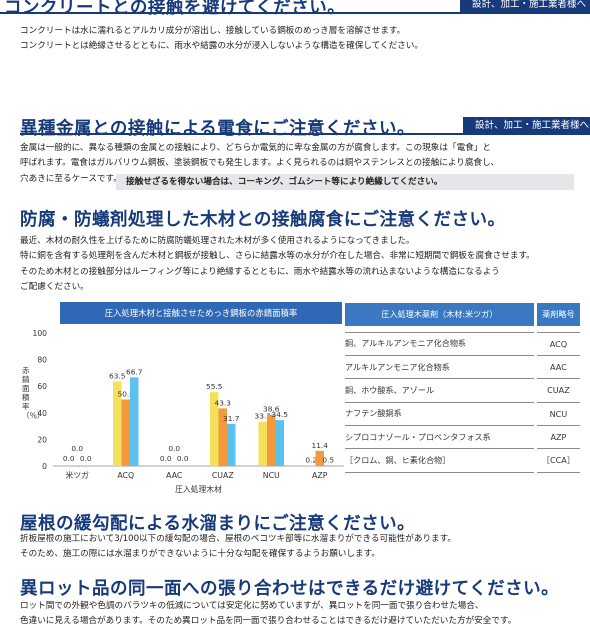 This screenshot has height=640, width=590. I want to click on x-tick-label: NCU, so click(271, 475).